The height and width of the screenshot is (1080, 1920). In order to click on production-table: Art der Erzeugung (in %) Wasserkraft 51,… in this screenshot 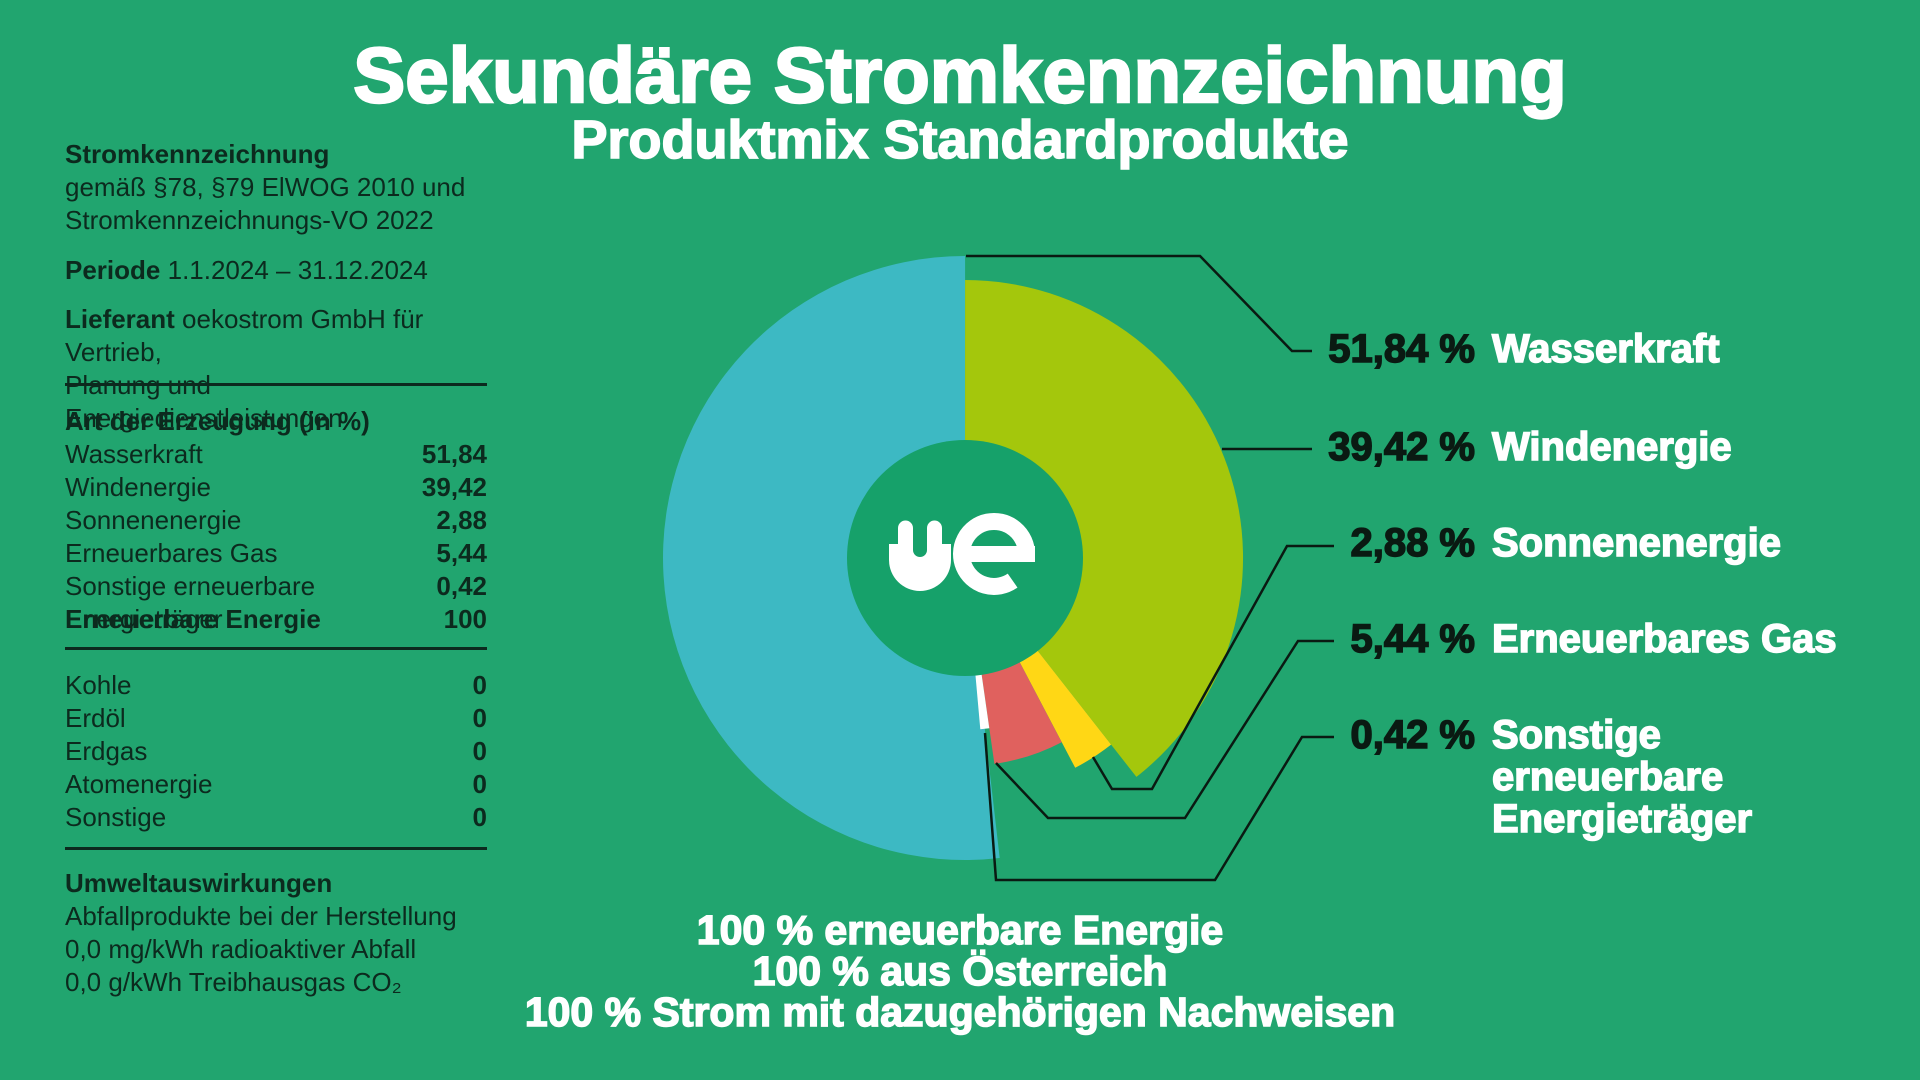, I will do `click(276, 520)`.